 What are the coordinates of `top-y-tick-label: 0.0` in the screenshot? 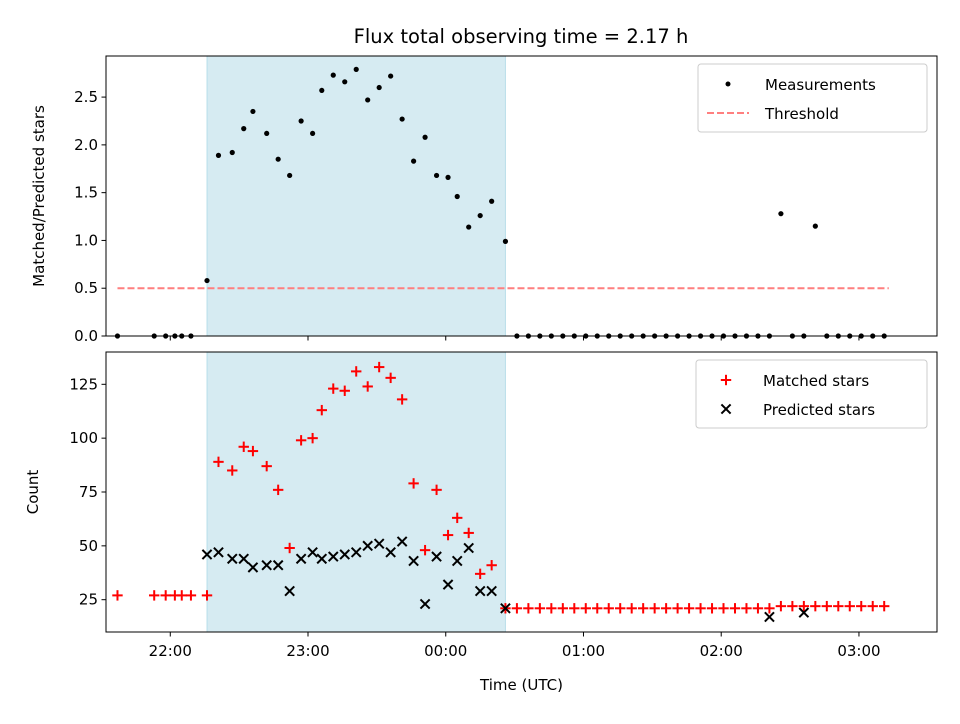 It's located at (86, 336).